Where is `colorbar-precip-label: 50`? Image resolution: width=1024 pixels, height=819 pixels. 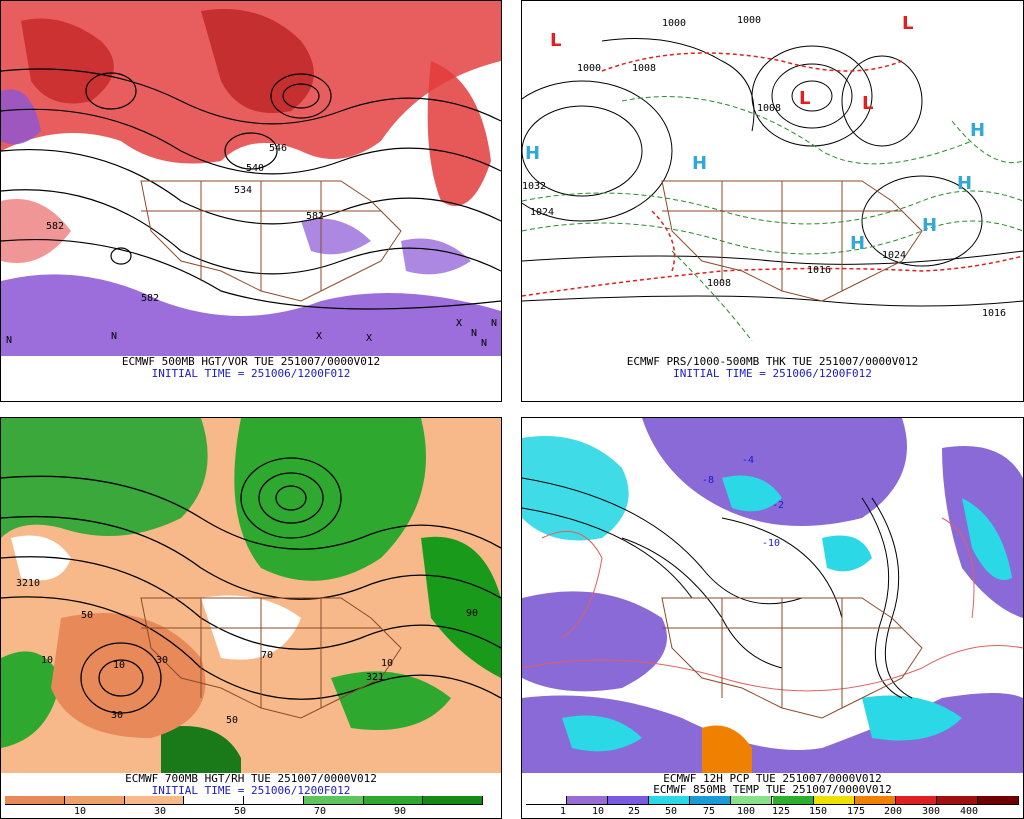
colorbar-precip-label: 50 is located at coordinates (671, 811).